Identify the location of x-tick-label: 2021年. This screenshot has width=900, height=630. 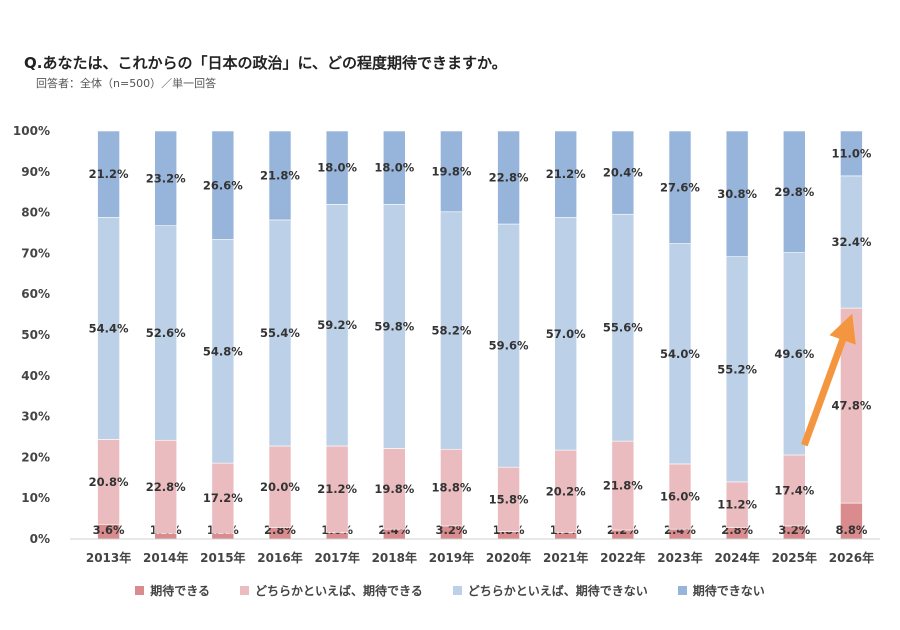
(565, 557).